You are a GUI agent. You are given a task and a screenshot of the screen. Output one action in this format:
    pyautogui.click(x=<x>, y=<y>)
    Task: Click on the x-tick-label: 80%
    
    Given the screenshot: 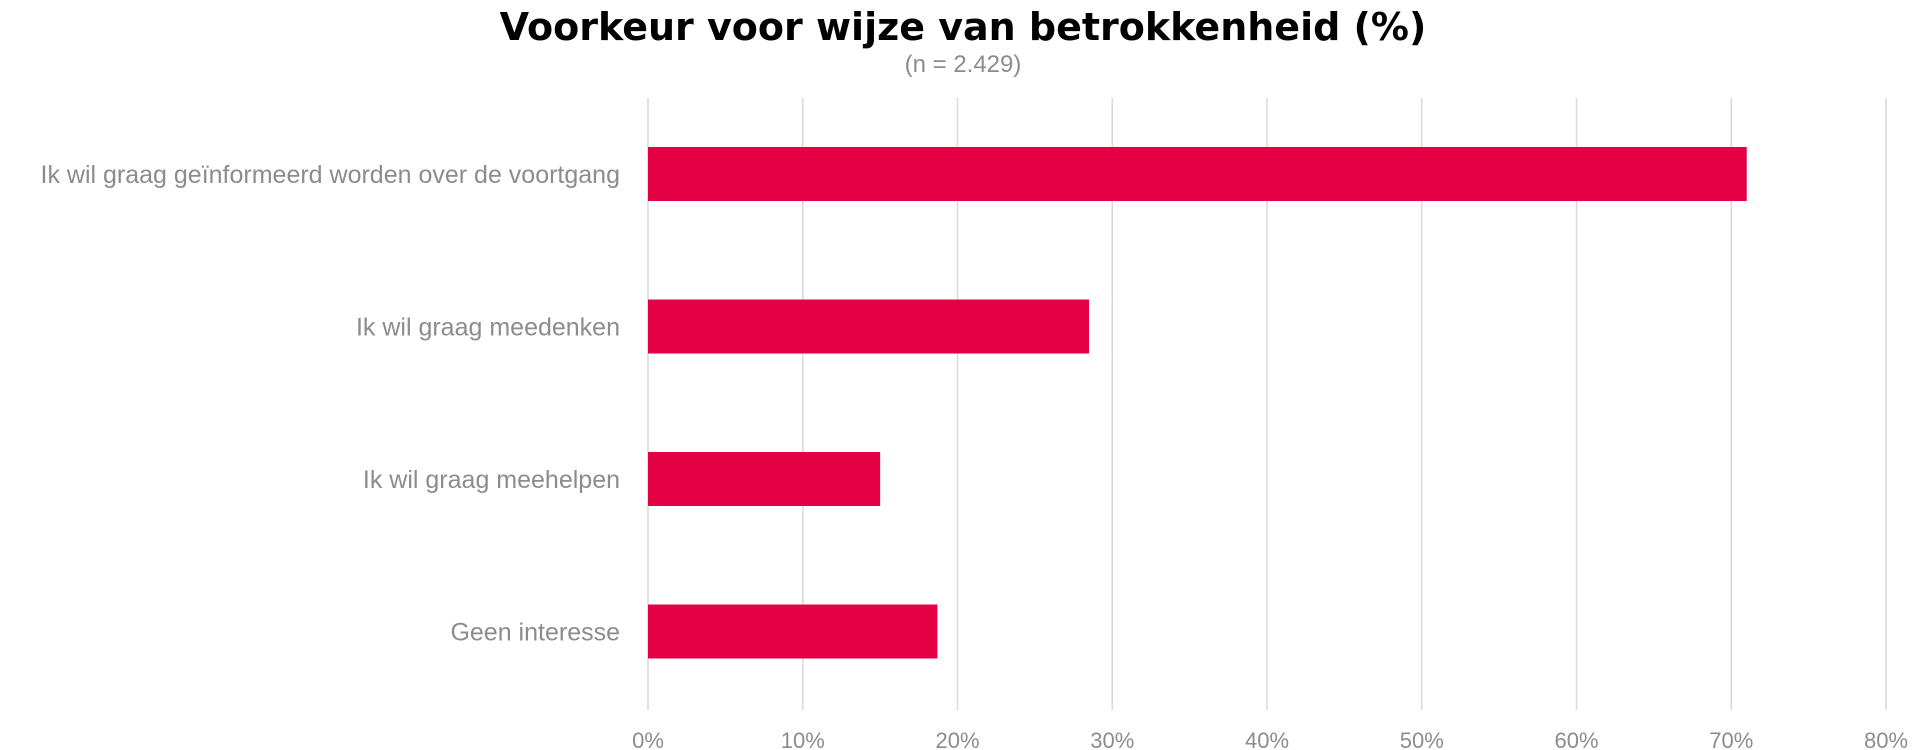 What is the action you would take?
    pyautogui.click(x=1886, y=739)
    